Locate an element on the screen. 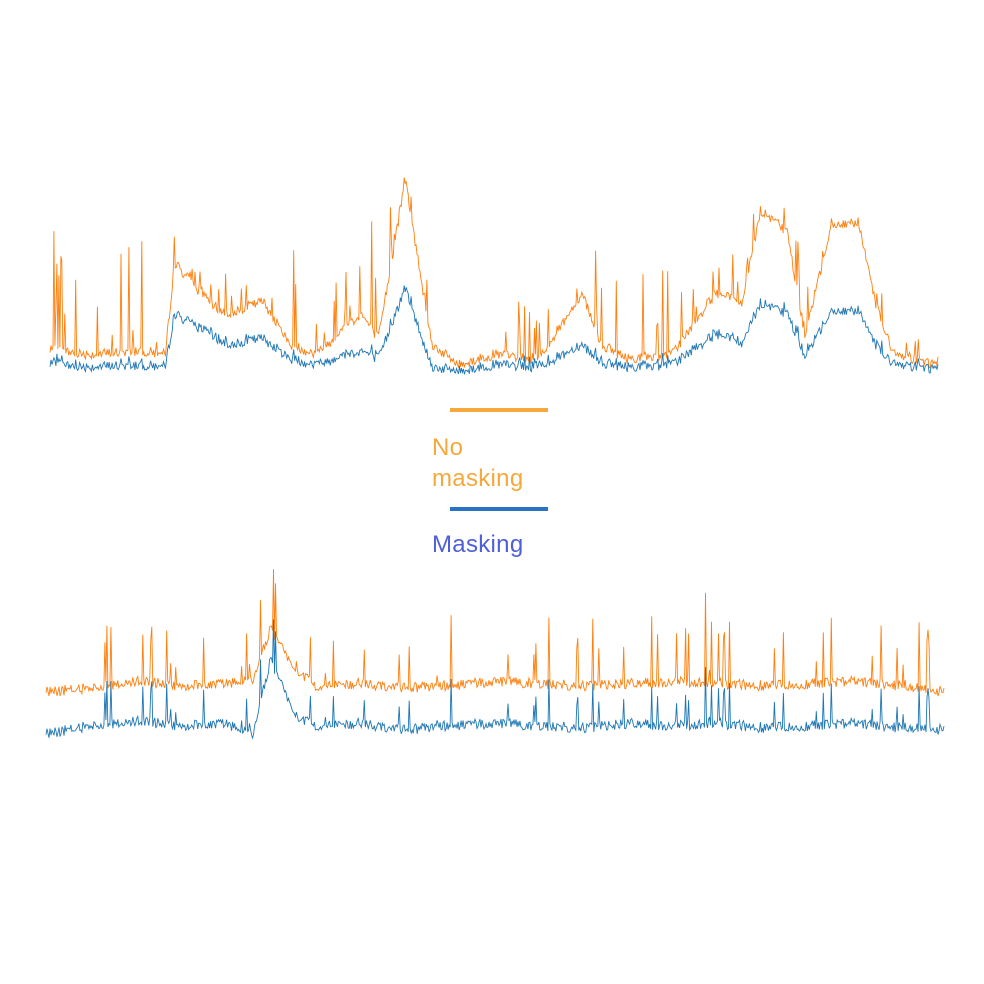  legend-label-no-masking: No masking is located at coordinates (478, 463).